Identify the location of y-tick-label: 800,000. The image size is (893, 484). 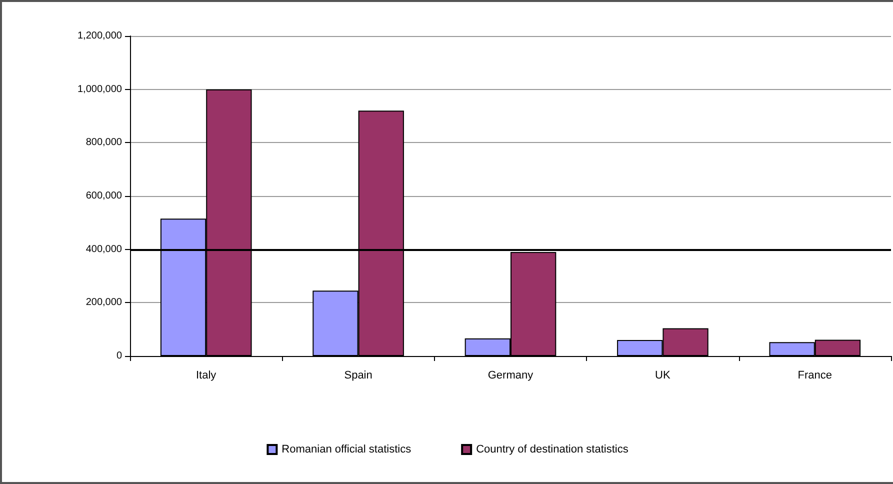
(104, 142).